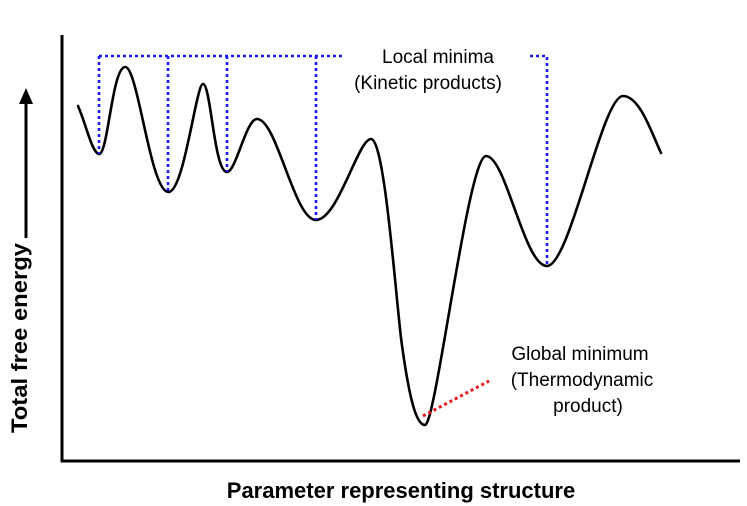  Describe the element at coordinates (26, 163) in the screenshot. I see `y-axis-arrow-icon` at that location.